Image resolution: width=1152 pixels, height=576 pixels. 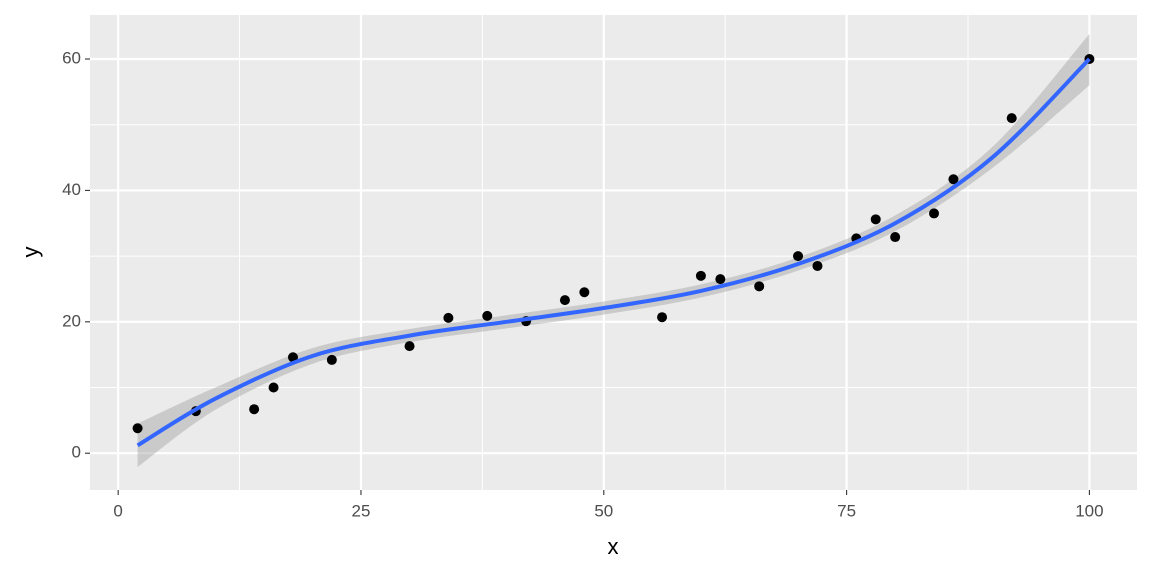 What do you see at coordinates (613, 546) in the screenshot?
I see `x-axis-title: x` at bounding box center [613, 546].